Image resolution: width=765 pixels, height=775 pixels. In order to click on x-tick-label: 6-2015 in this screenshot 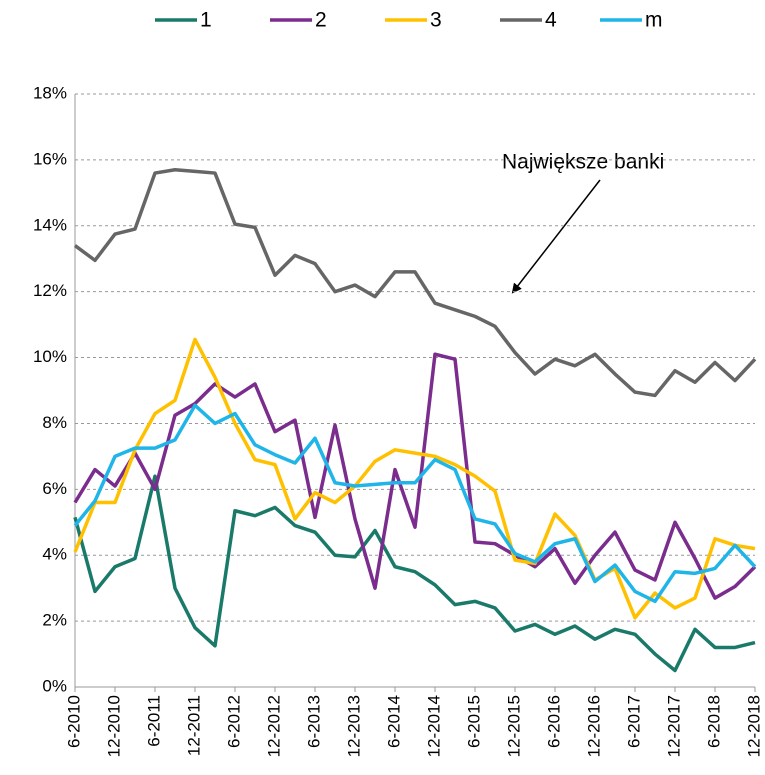, I will do `click(473, 721)`.